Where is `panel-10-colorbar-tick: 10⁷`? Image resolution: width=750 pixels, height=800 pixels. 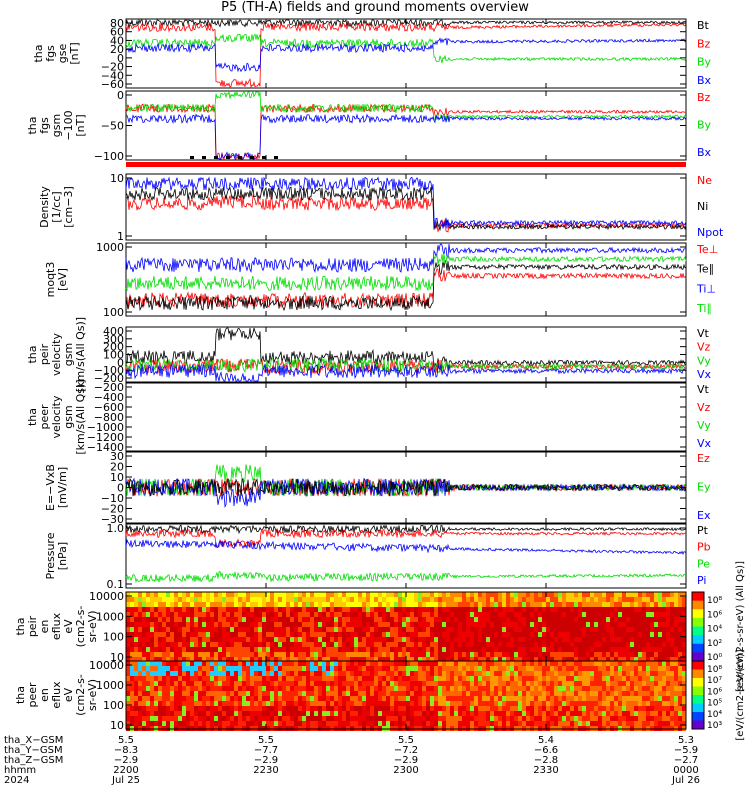
panel-10-colorbar-tick: 10⁷ is located at coordinates (714, 681).